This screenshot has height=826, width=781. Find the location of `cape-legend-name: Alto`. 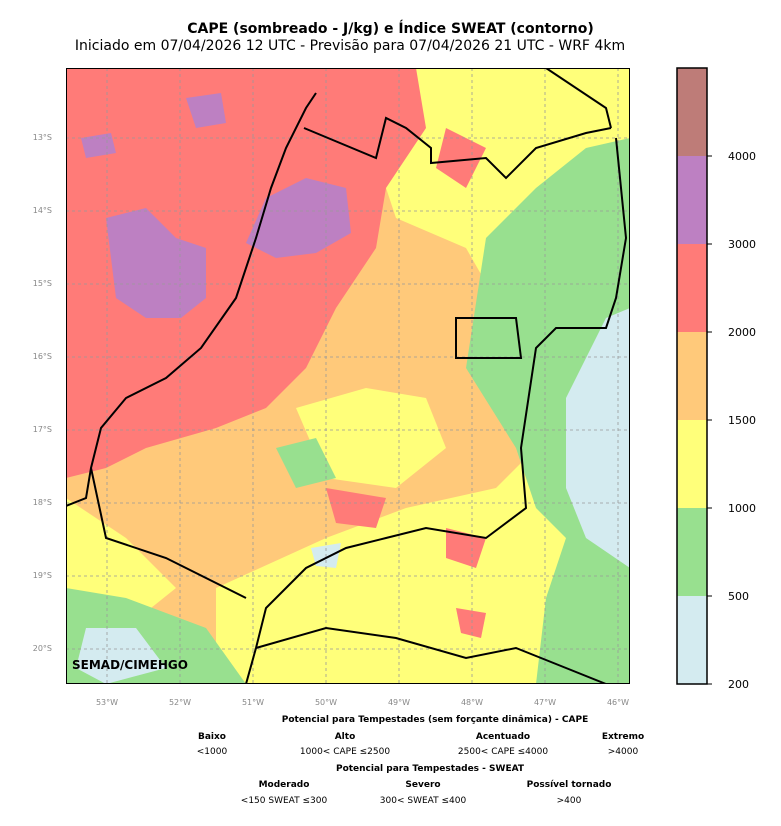

cape-legend-name: Alto is located at coordinates (345, 737).